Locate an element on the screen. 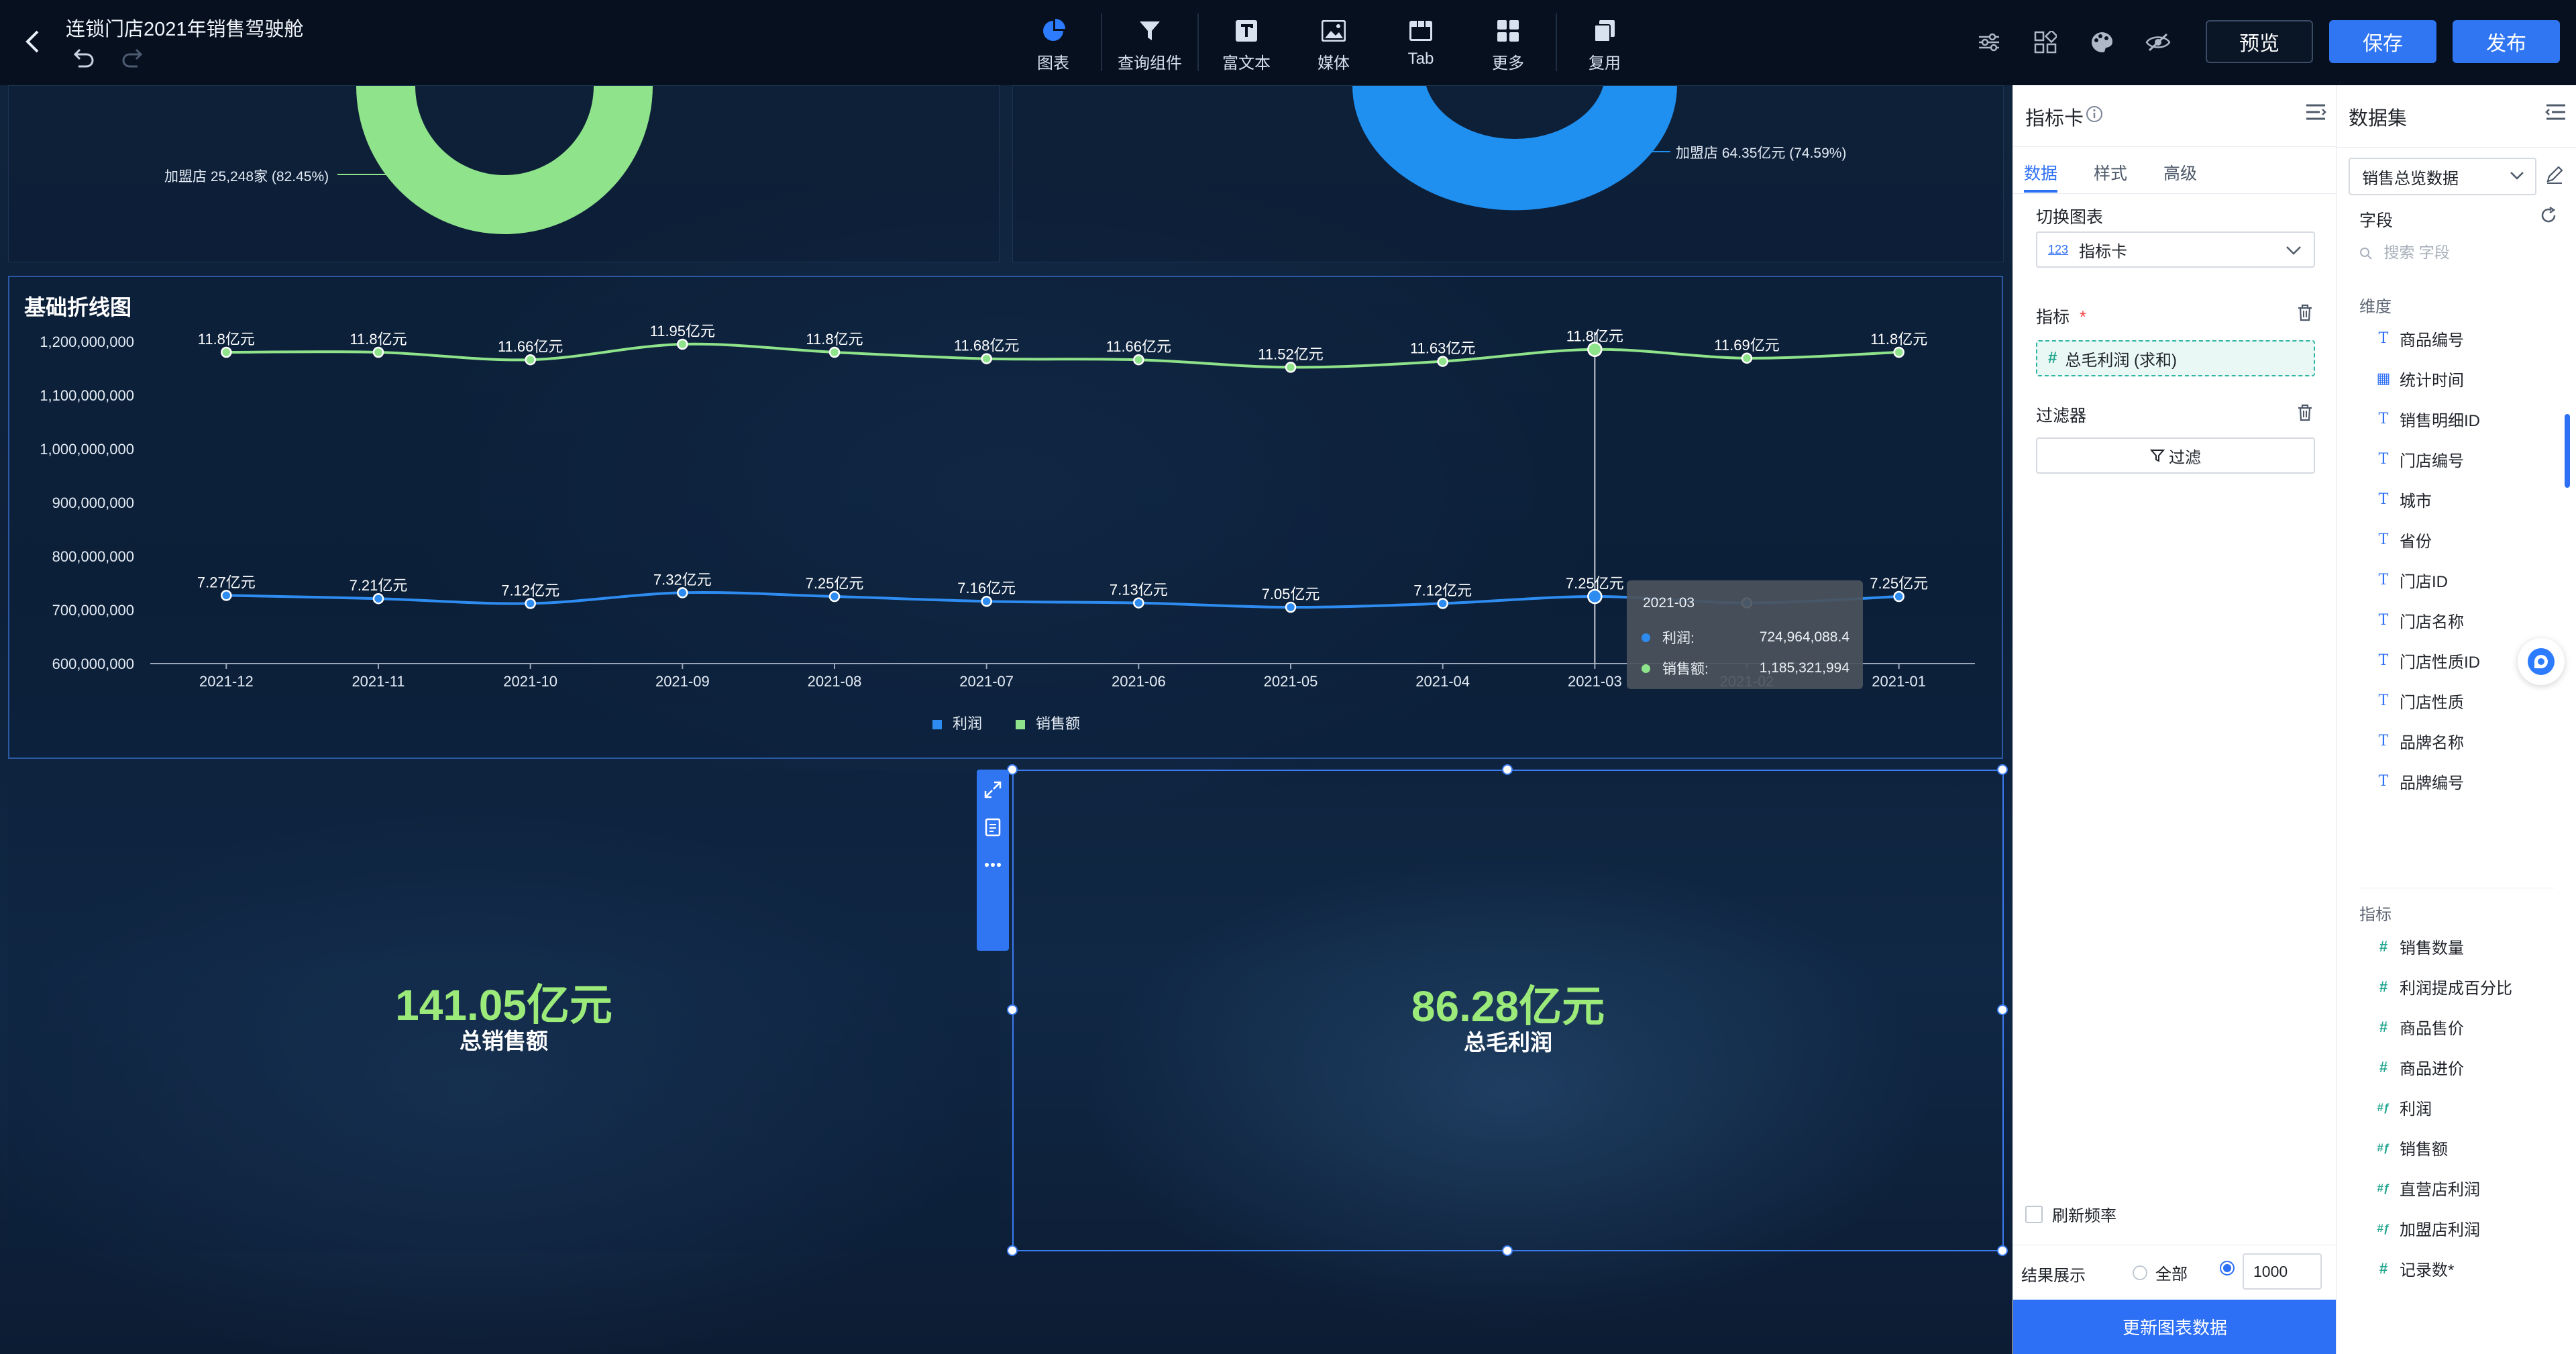 Image resolution: width=2576 pixels, height=1354 pixels. result-count-input: 1000 is located at coordinates (2282, 1271).